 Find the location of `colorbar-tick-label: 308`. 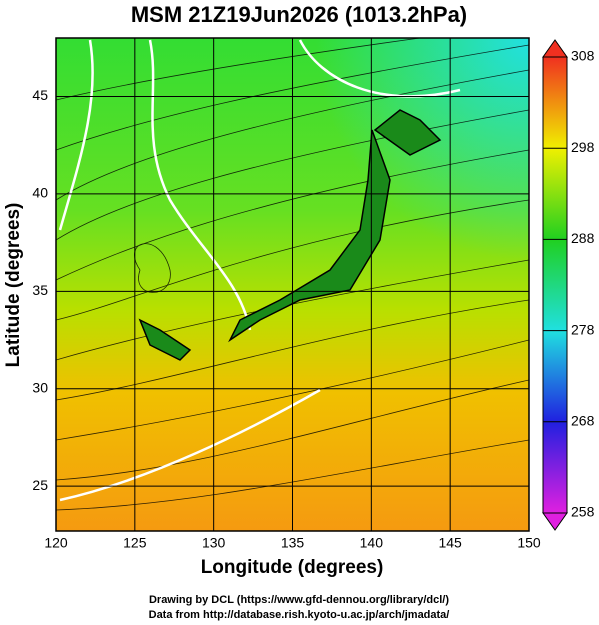

colorbar-tick-label: 308 is located at coordinates (583, 56).